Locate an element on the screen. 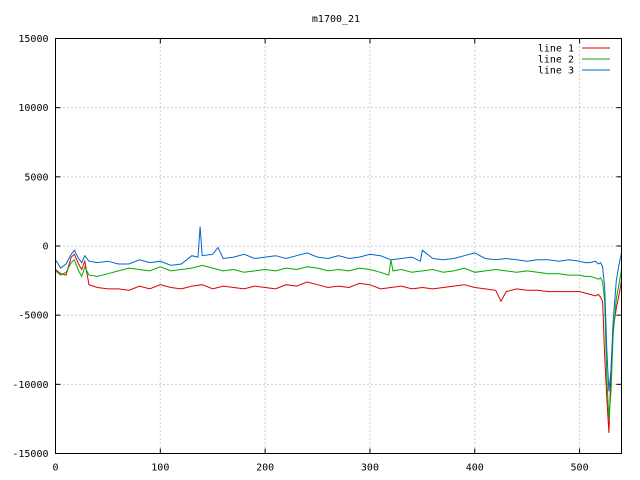  legend-label: line 1 is located at coordinates (556, 49).